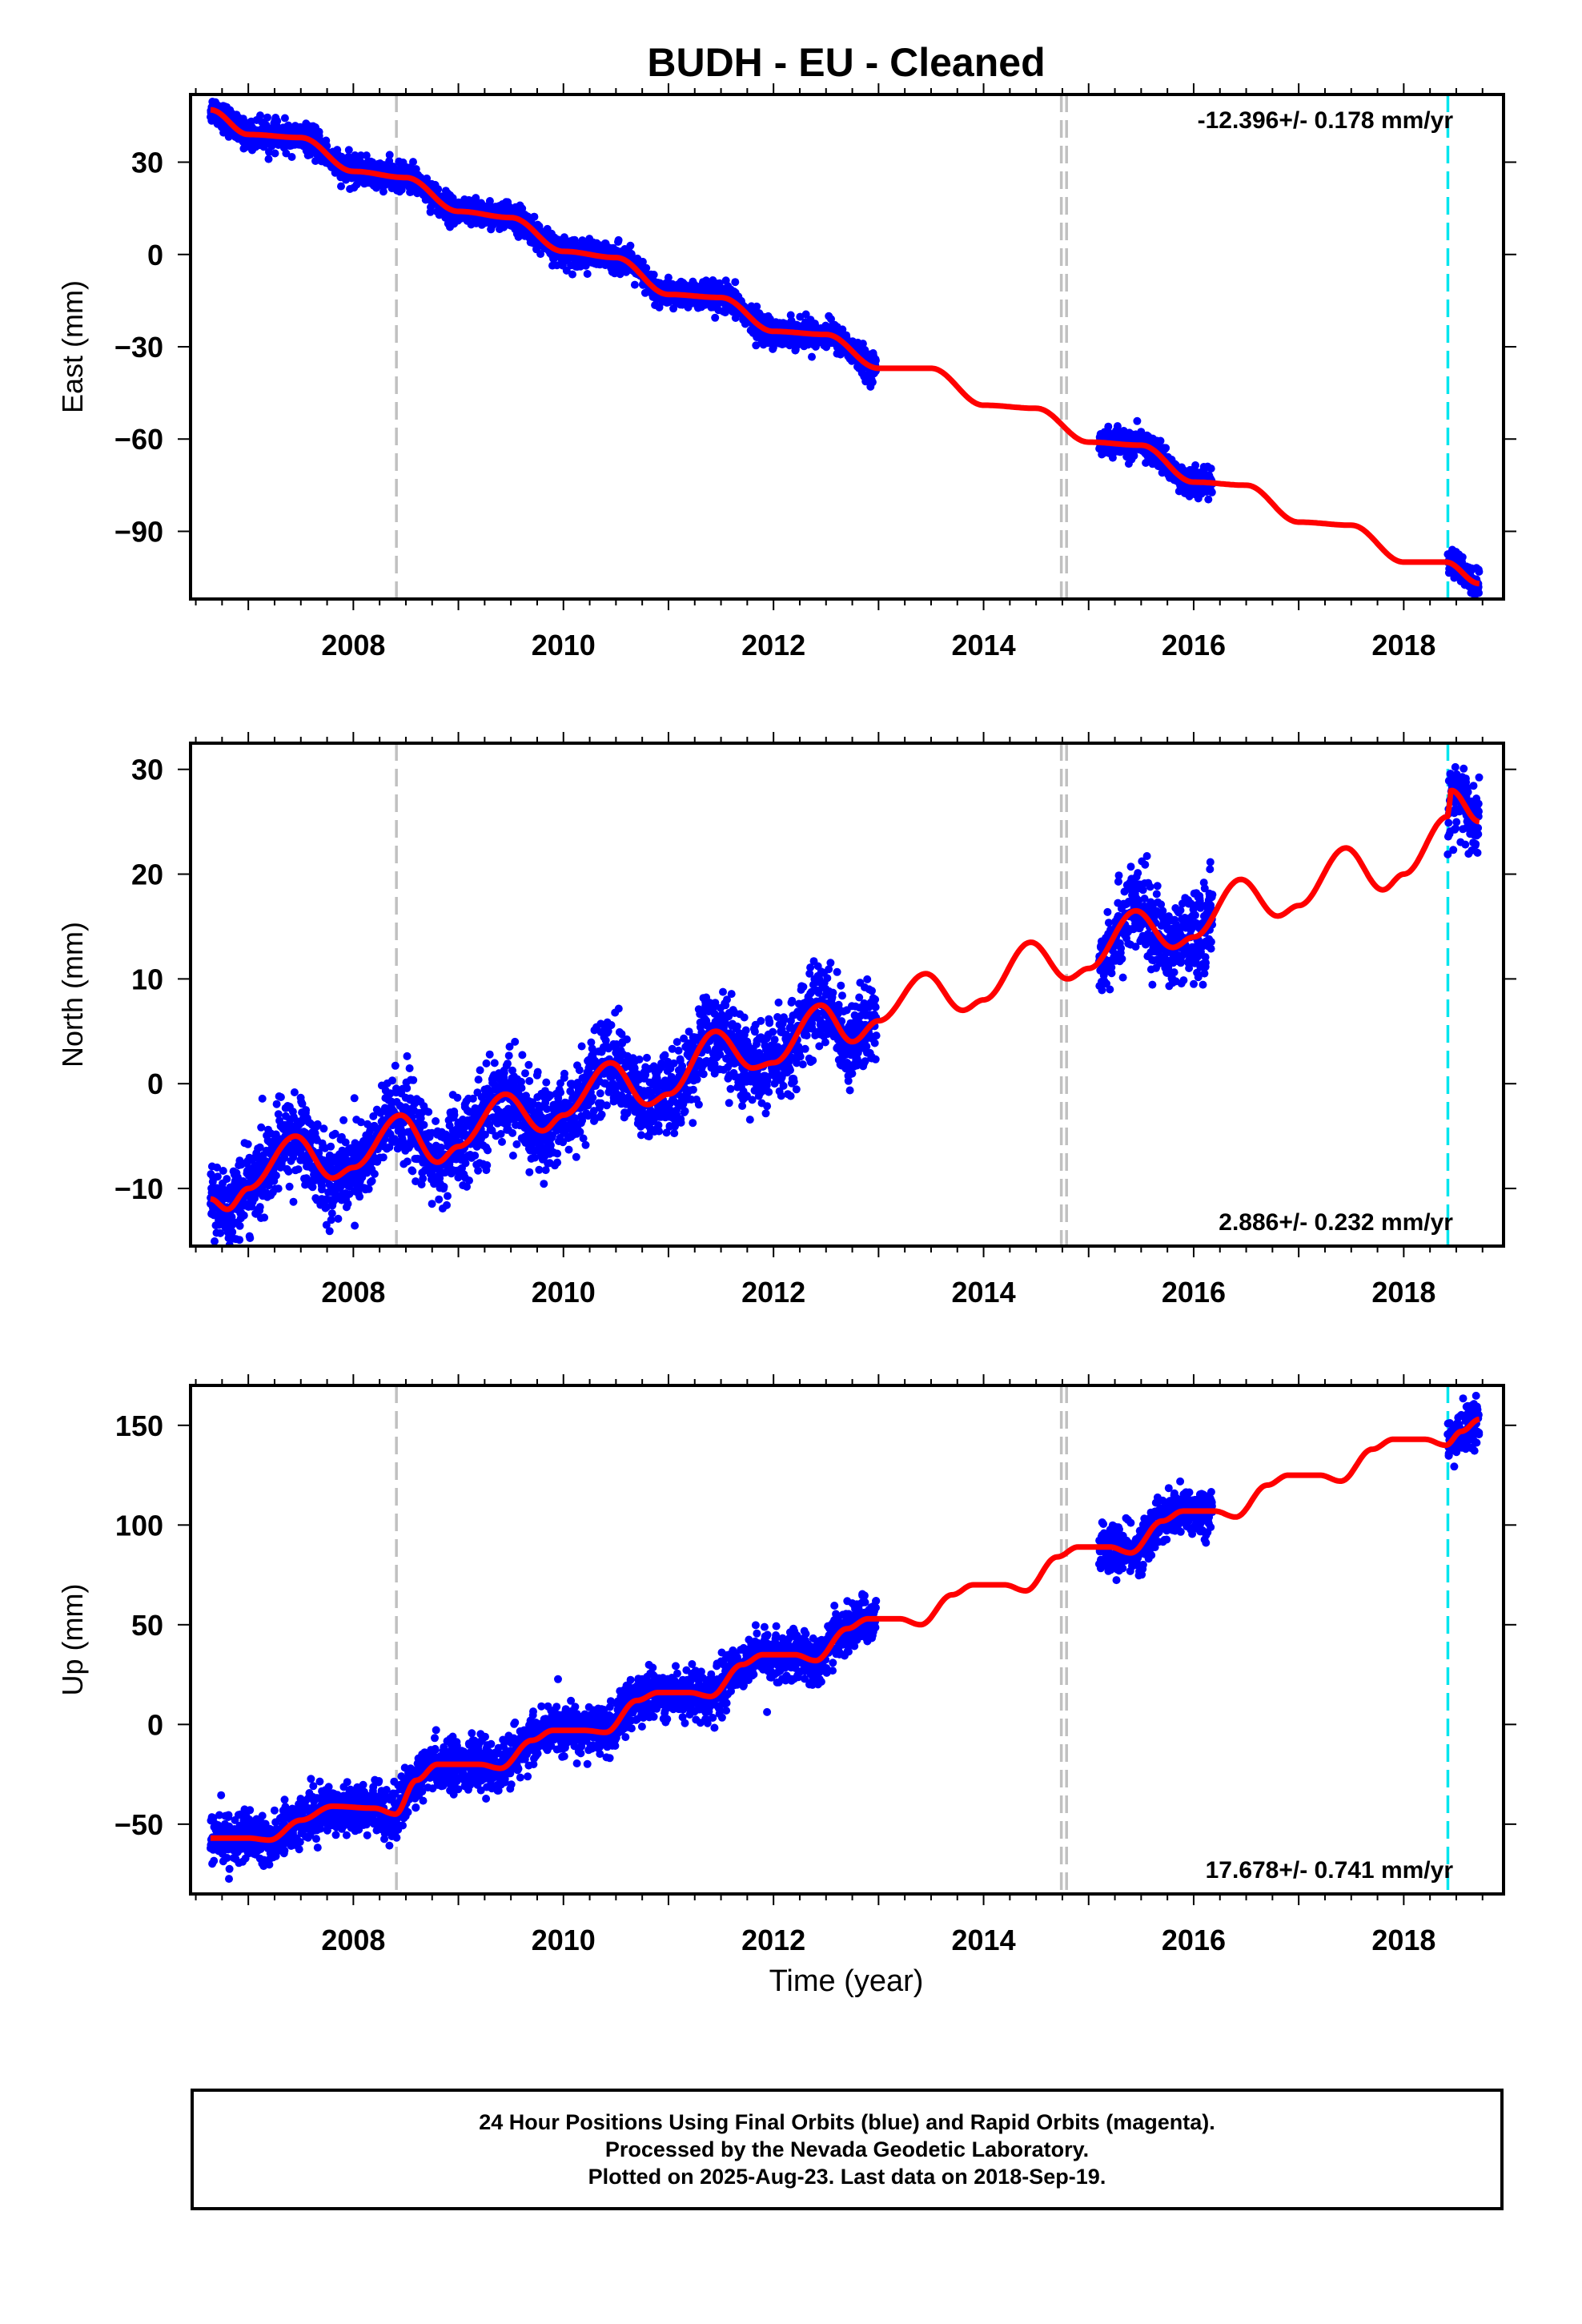 The height and width of the screenshot is (2324, 1582). Describe the element at coordinates (147, 163) in the screenshot. I see `y-tick-label: 30` at that location.